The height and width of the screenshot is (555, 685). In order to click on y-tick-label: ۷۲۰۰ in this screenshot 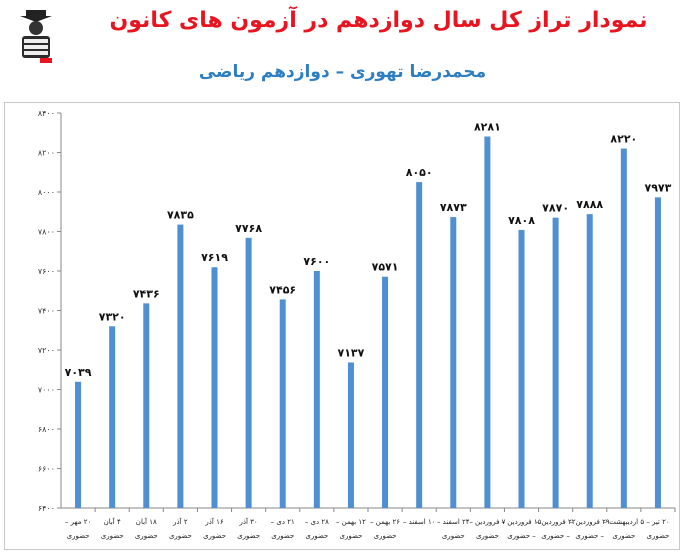, I will do `click(46, 350)`.